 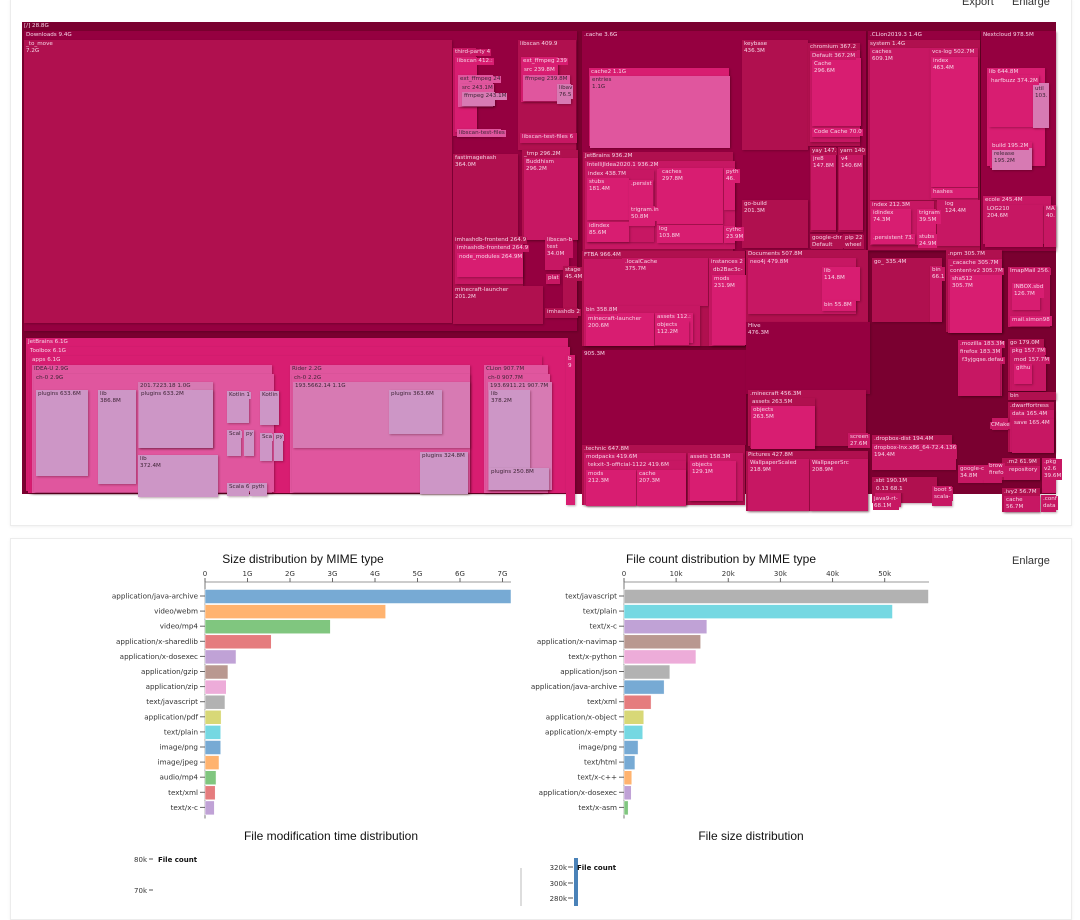 I want to click on x-tick-label: 2G, so click(x=290, y=574).